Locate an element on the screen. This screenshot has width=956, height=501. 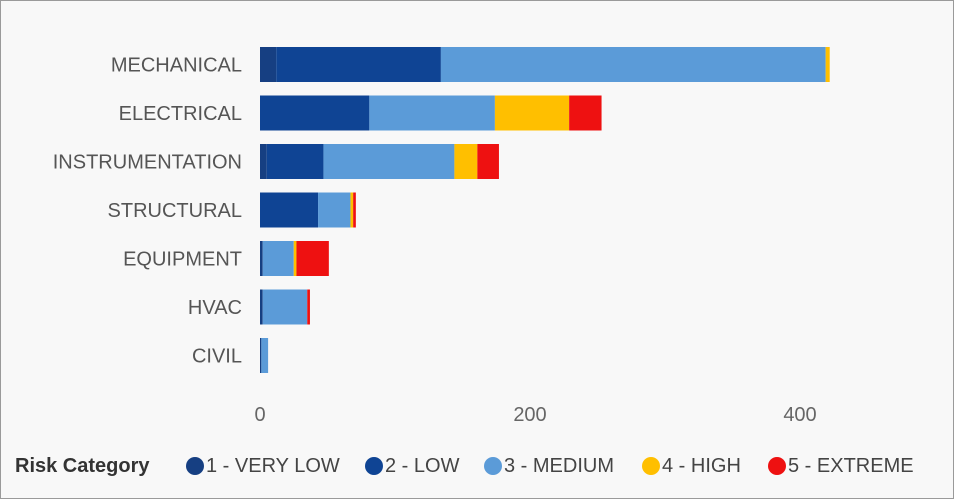
legend-title: Risk Category is located at coordinates (82, 466).